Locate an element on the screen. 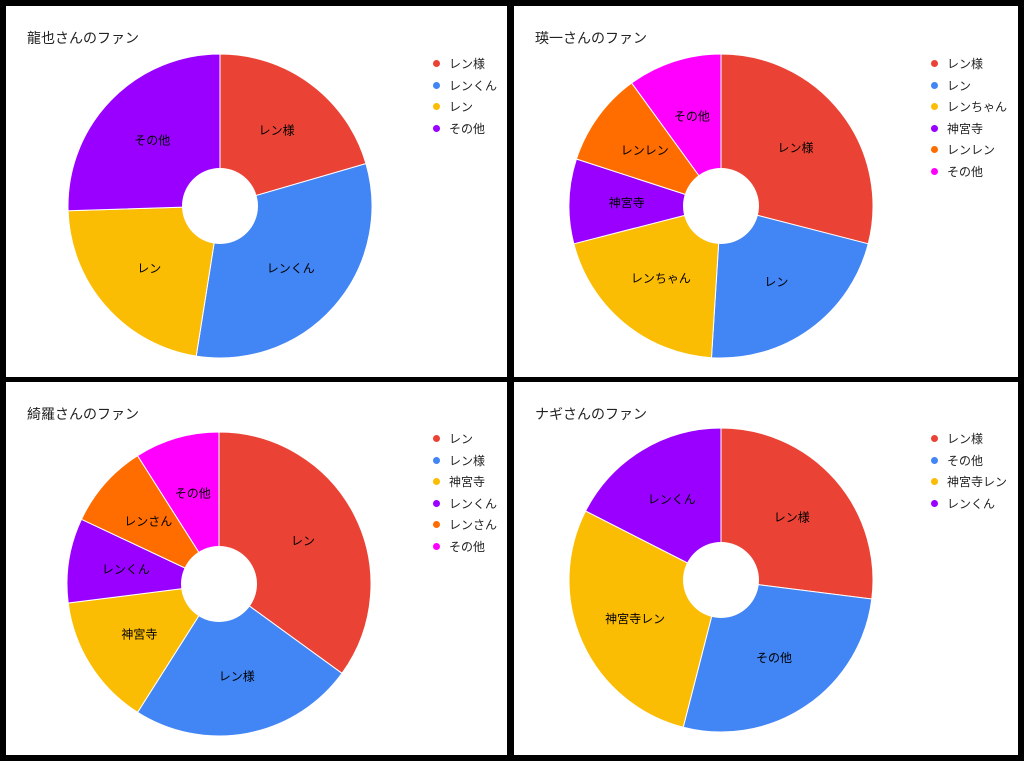 This screenshot has height=761, width=1024. legend: レン様その他神宮寺レンレンくん is located at coordinates (969, 471).